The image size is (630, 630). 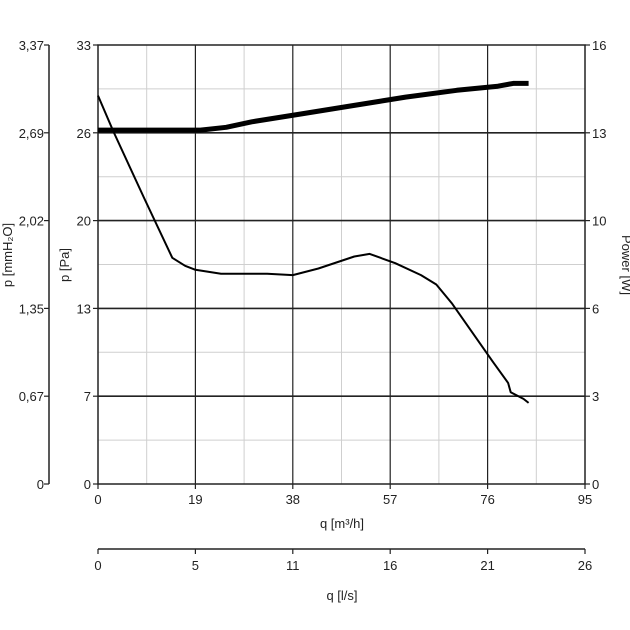 I want to click on x2-tick-label: 26, so click(x=585, y=565).